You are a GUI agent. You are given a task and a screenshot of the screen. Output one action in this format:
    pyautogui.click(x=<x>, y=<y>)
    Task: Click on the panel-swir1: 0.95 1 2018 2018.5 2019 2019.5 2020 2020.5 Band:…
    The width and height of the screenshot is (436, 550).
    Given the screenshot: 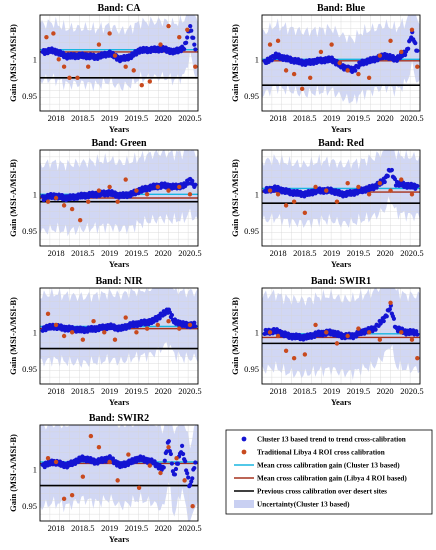 What is the action you would take?
    pyautogui.click(x=327, y=341)
    